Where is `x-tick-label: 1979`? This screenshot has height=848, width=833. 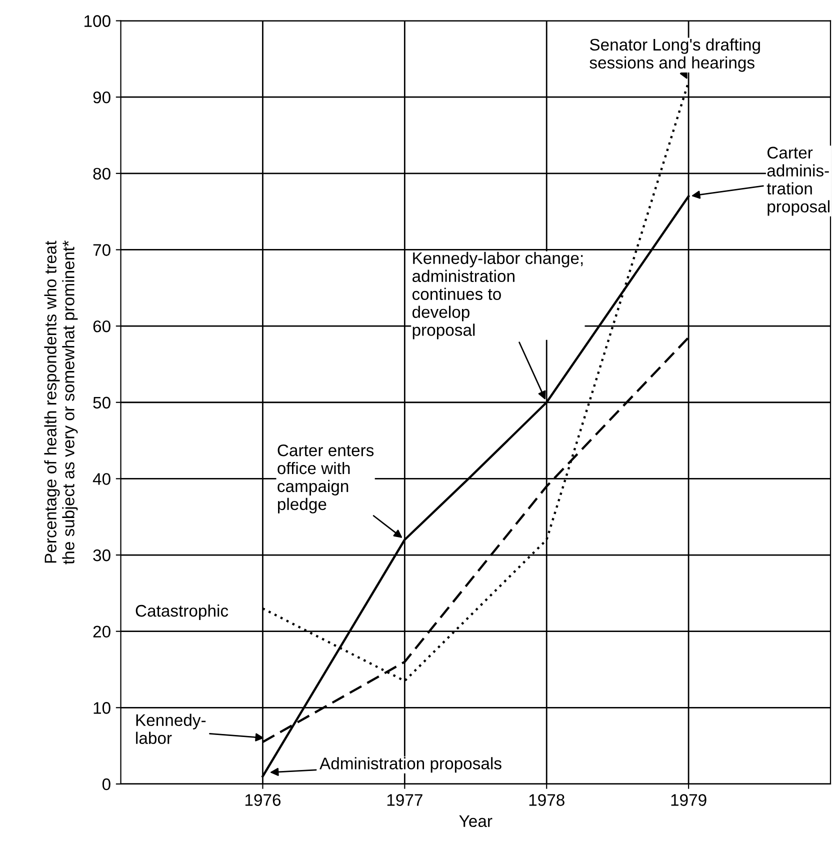 x-tick-label: 1979 is located at coordinates (688, 800).